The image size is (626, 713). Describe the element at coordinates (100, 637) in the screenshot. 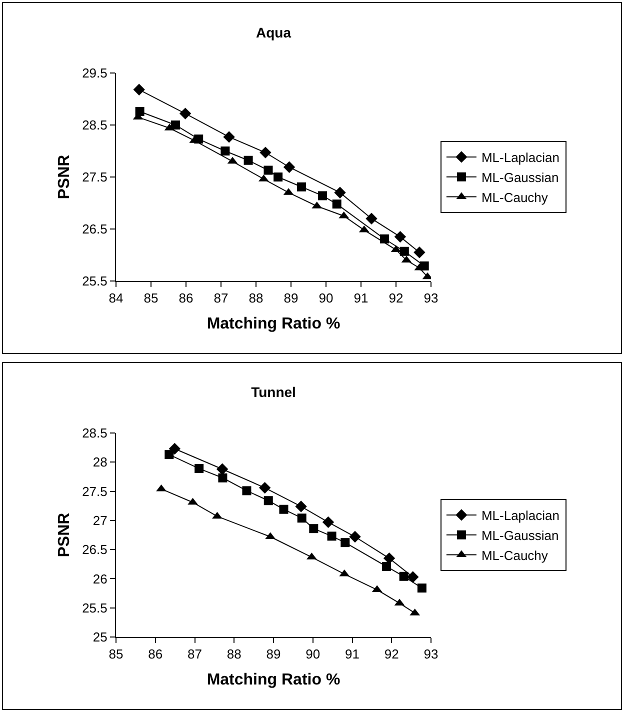

I see `y-tick-label: 25` at that location.